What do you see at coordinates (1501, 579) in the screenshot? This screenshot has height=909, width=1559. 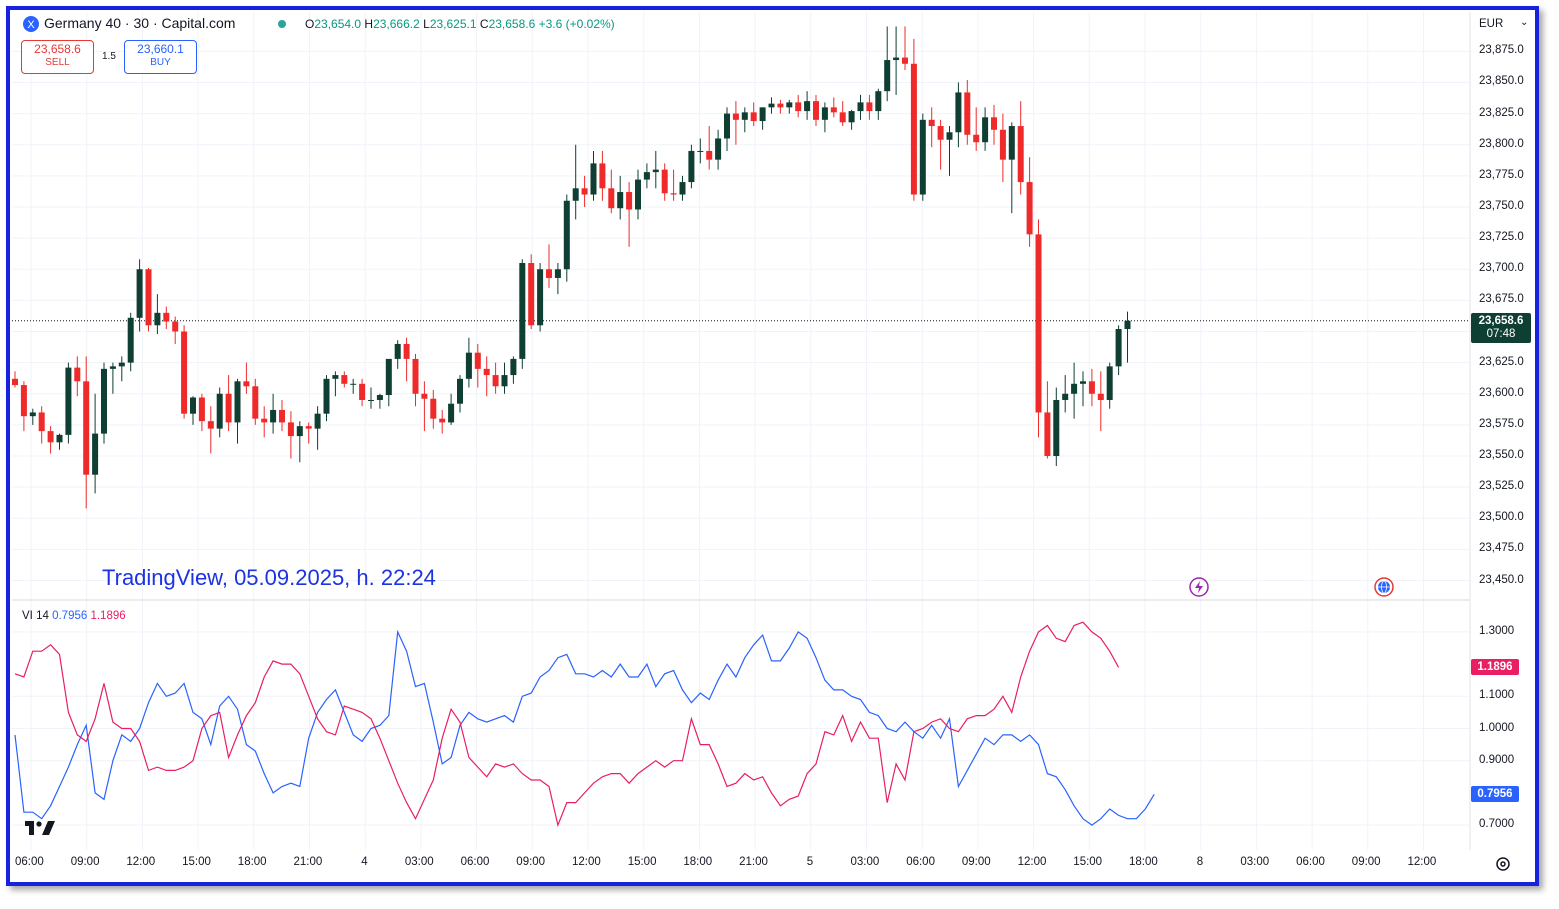 I see `price-tick-label: 23,450.0` at bounding box center [1501, 579].